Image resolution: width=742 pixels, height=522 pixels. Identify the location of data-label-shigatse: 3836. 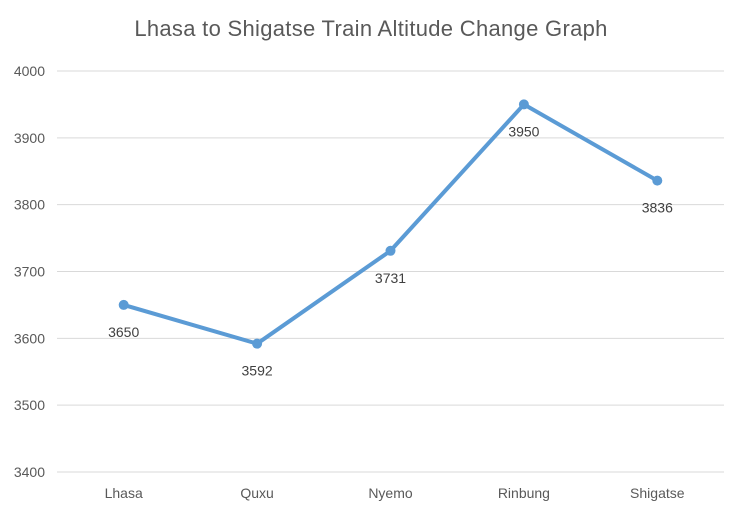
(657, 208).